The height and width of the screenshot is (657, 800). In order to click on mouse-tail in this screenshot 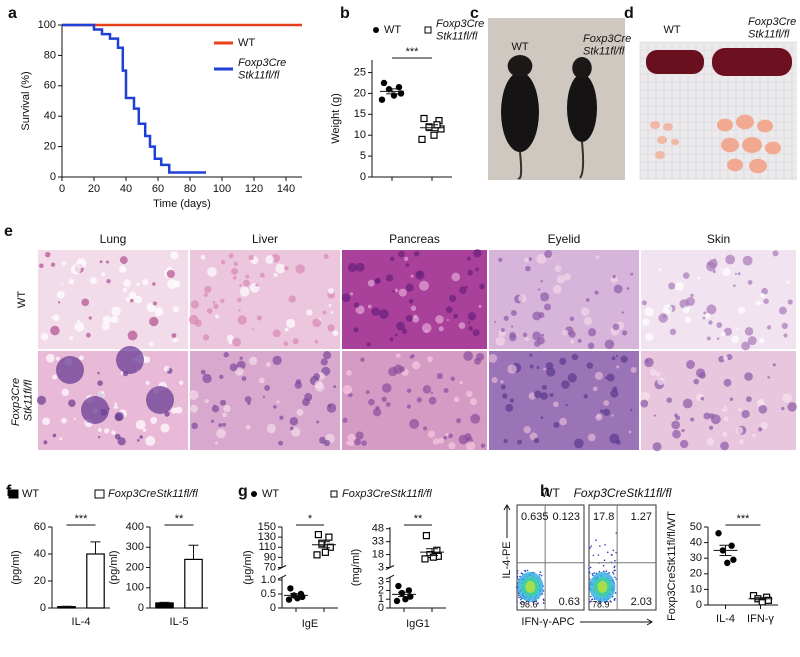, I will do `click(520, 165)`.